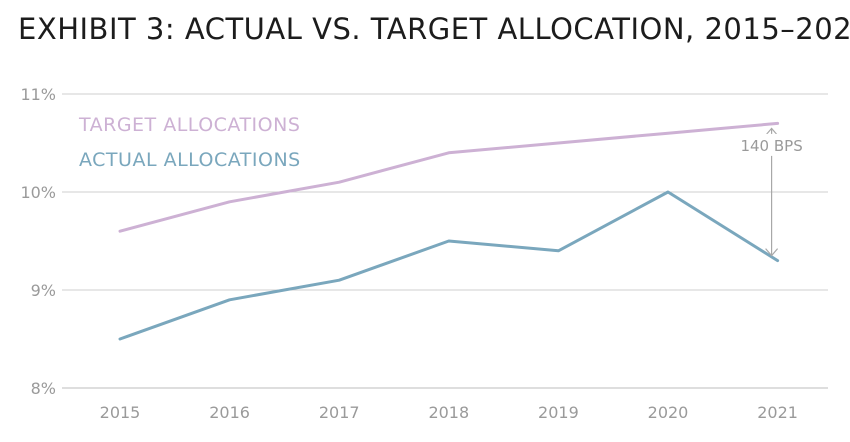  What do you see at coordinates (43, 290) in the screenshot?
I see `y-tick-label: 9%` at bounding box center [43, 290].